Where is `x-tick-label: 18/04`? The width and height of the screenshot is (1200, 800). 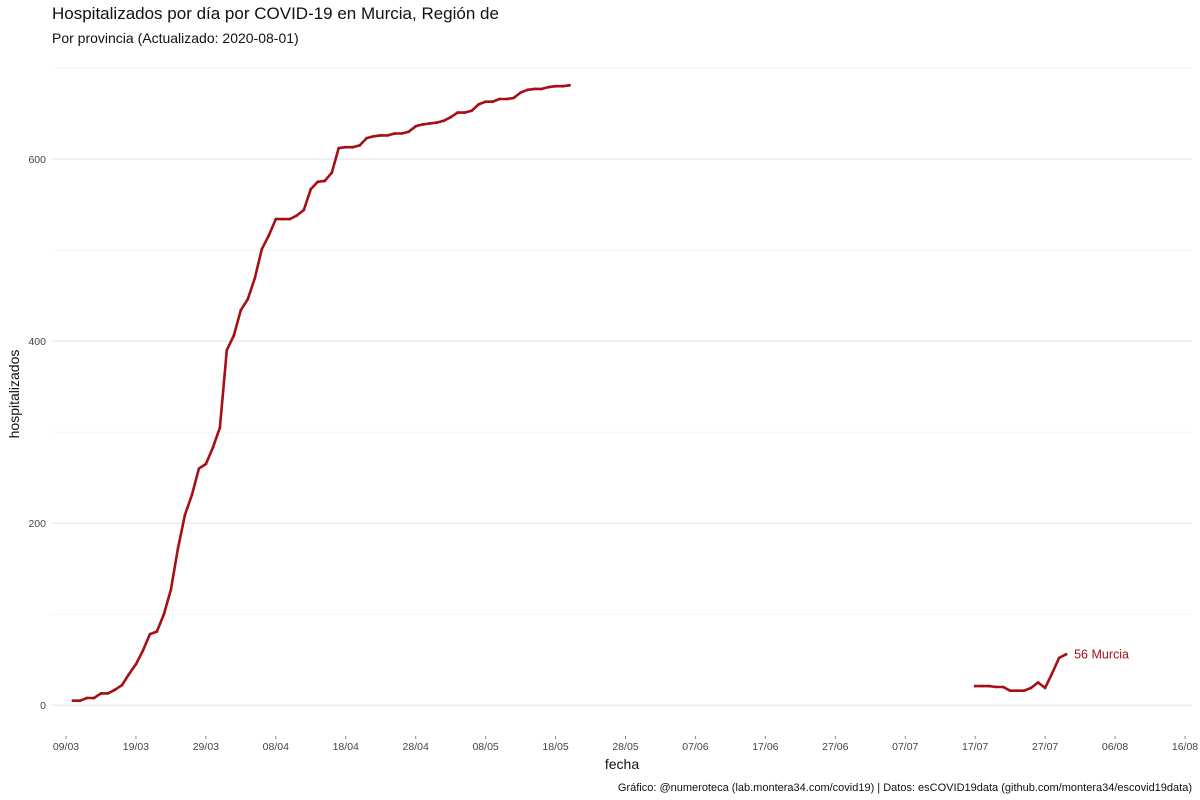 x-tick-label: 18/04 is located at coordinates (346, 747).